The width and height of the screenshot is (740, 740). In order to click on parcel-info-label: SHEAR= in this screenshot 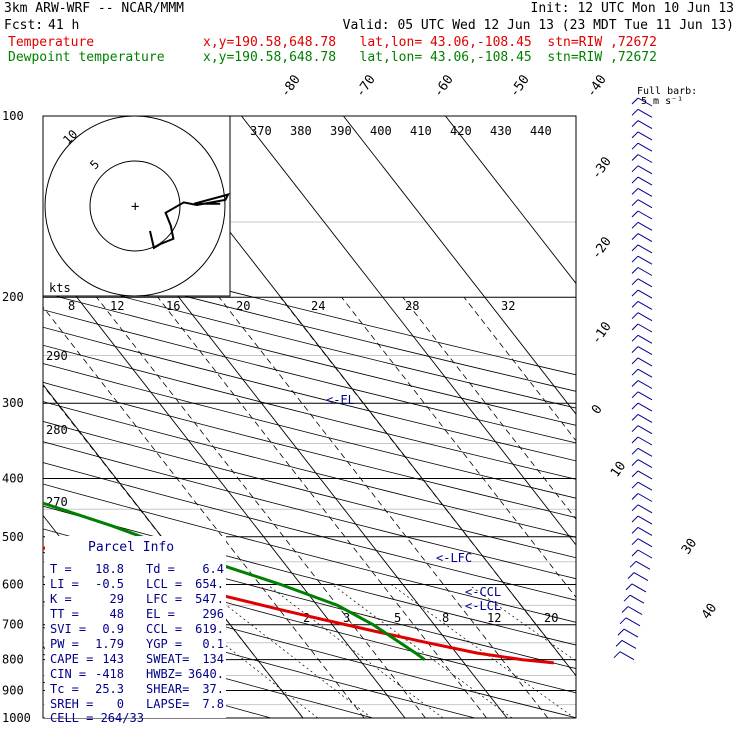, I will do `click(167, 689)`.